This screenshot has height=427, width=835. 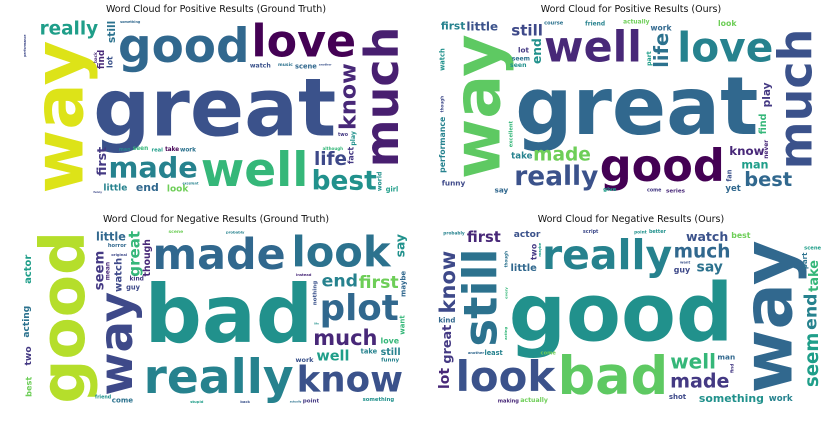 What do you see at coordinates (636, 106) in the screenshot?
I see `cloud-word: great` at bounding box center [636, 106].